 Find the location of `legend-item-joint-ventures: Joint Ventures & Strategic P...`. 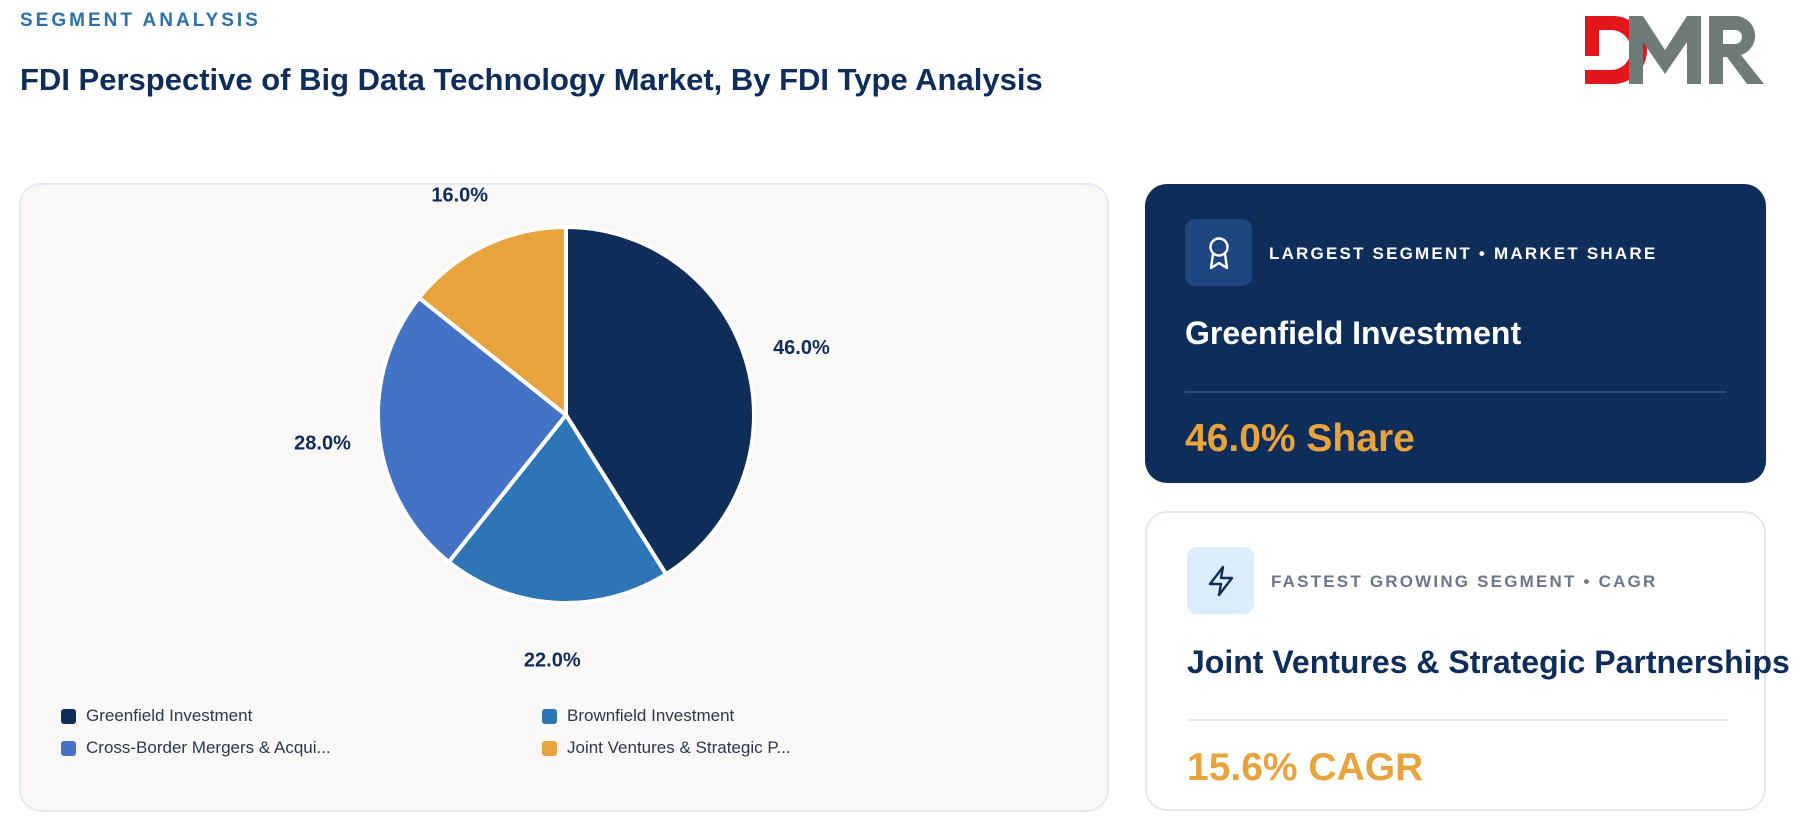

legend-item-joint-ventures: Joint Ventures & Strategic P... is located at coordinates (666, 748).